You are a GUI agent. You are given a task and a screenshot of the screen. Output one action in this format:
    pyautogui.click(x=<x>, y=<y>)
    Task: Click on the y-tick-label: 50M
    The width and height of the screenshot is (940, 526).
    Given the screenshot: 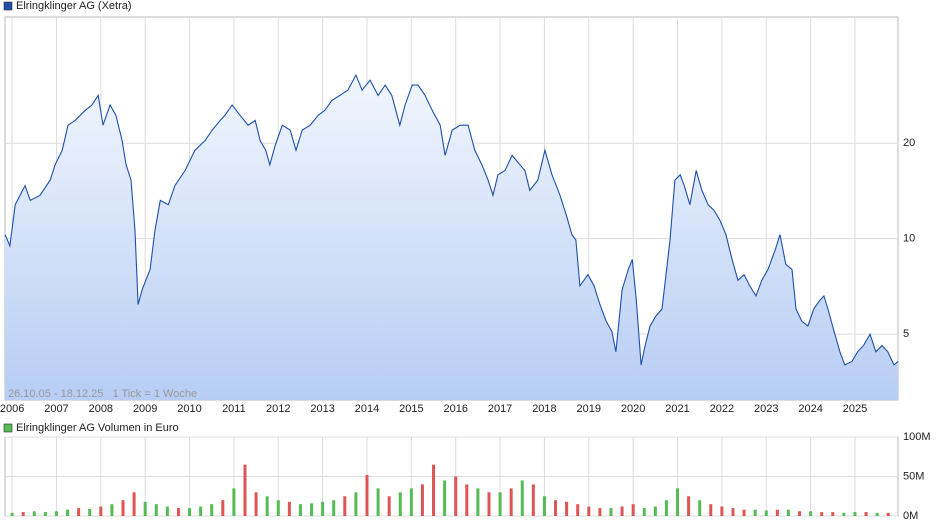 What is the action you would take?
    pyautogui.click(x=913, y=476)
    